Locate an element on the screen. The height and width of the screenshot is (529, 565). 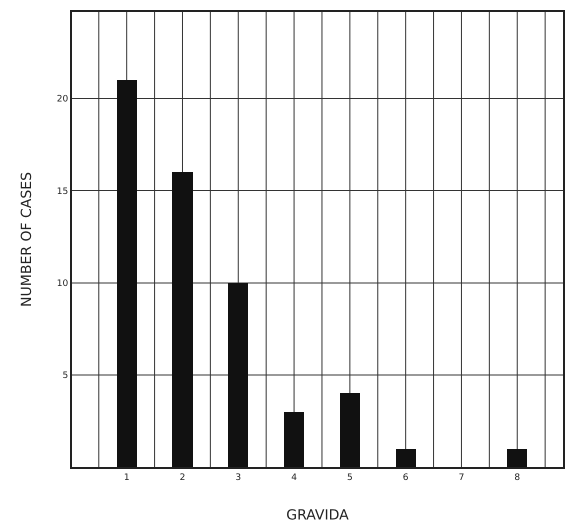
y-tick-label: 15 is located at coordinates (62, 191).